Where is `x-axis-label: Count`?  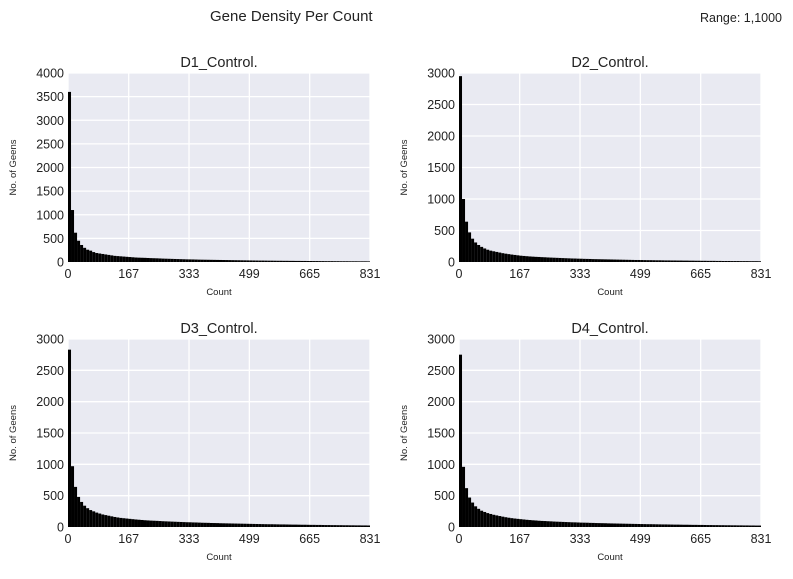 x-axis-label: Count is located at coordinates (610, 557).